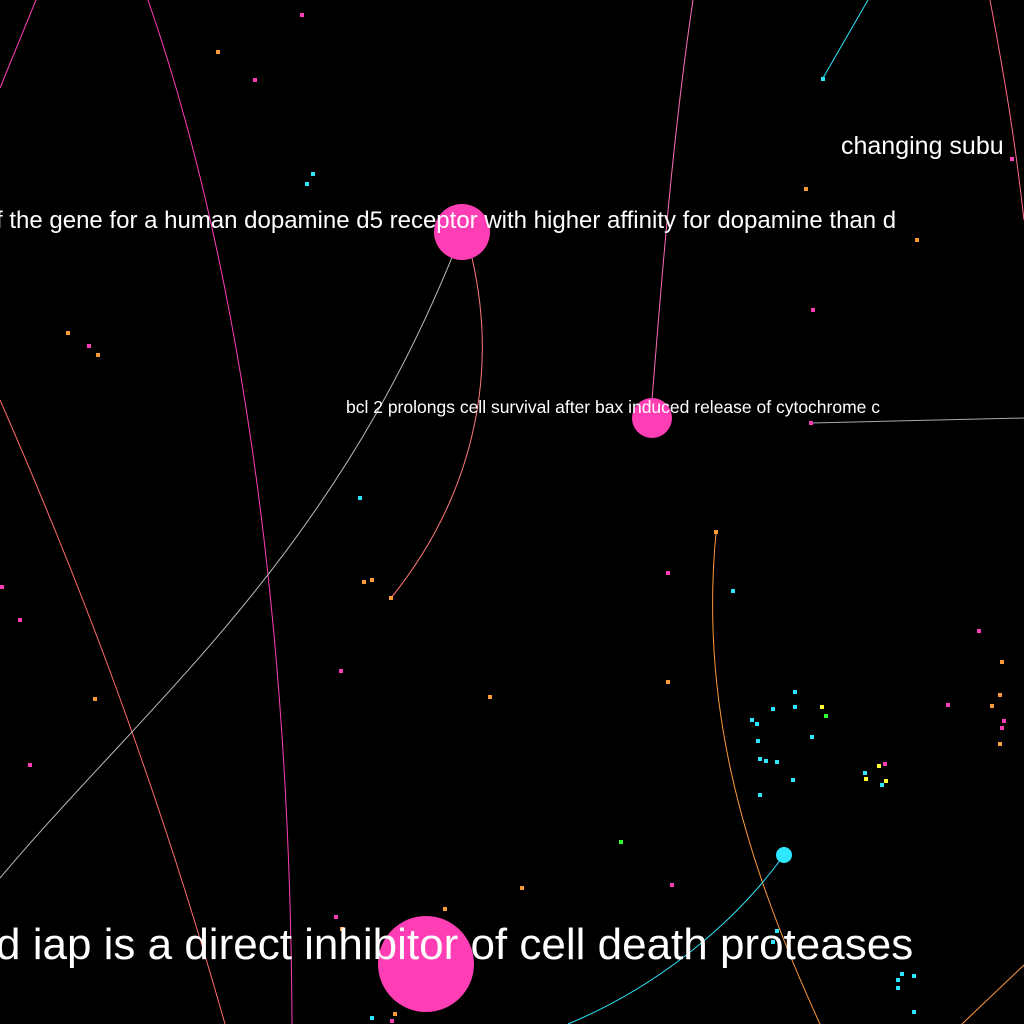 The width and height of the screenshot is (1024, 1024). I want to click on node-dopamine, so click(462, 232).